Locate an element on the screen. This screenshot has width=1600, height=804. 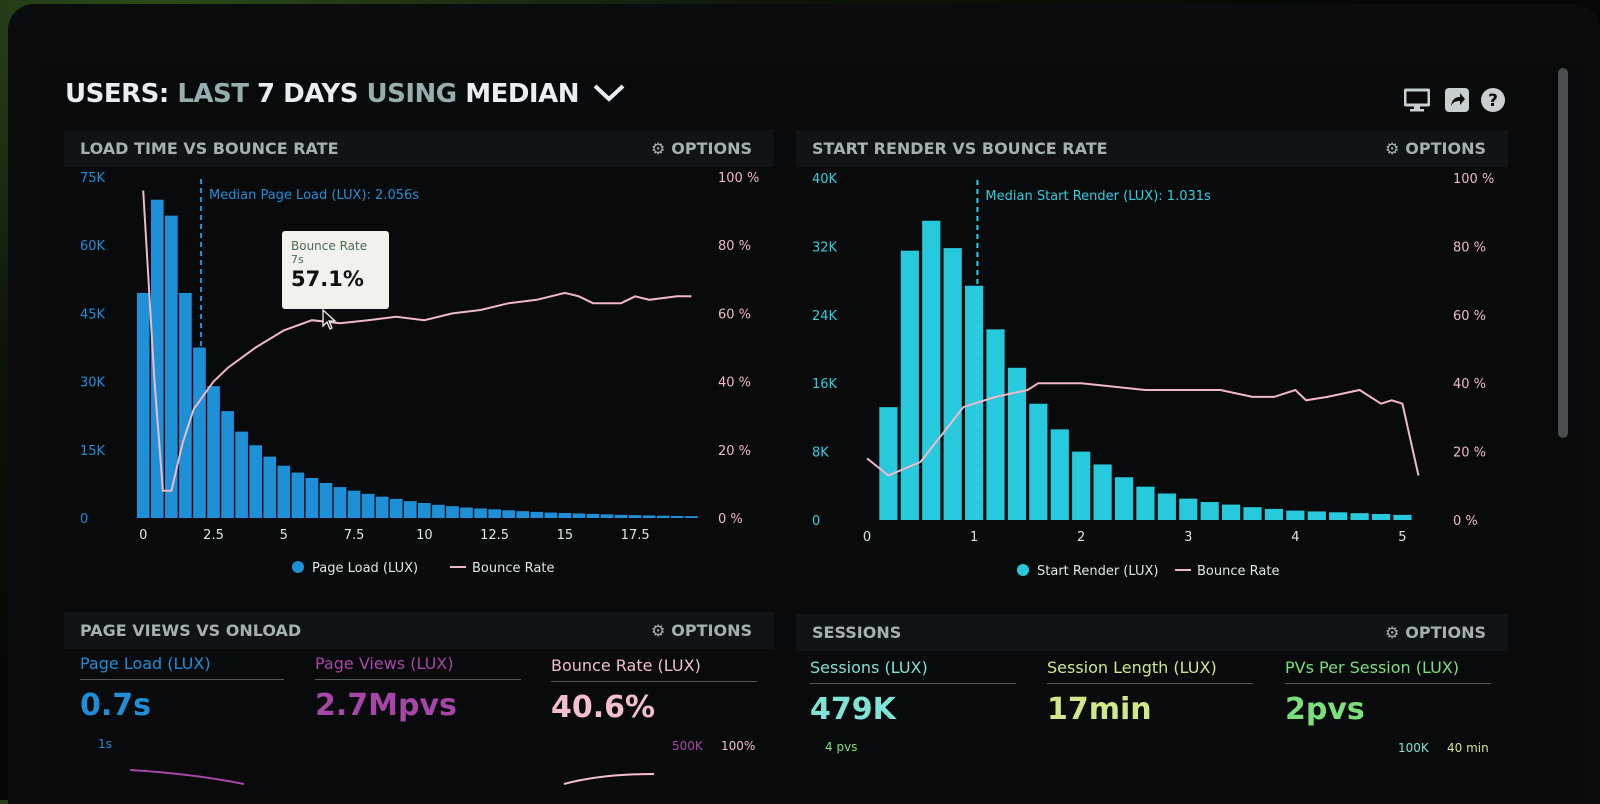
y2-tick-label: 80 % is located at coordinates (1469, 247).